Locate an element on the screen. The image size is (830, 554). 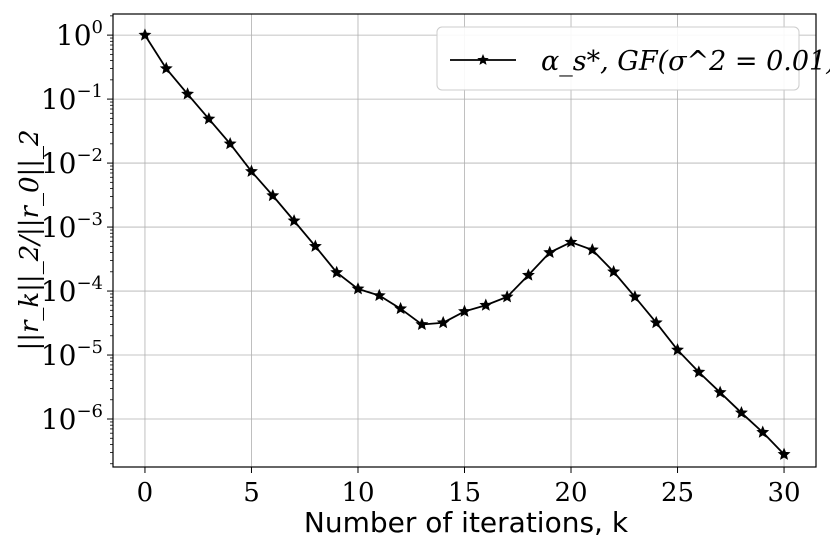
y-tick-label: 10⁻⁶ is located at coordinates (72, 418).